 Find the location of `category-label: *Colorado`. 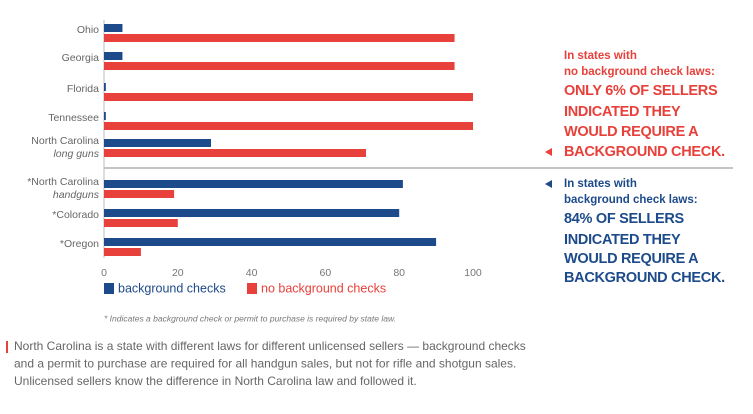

category-label: *Colorado is located at coordinates (75, 215).